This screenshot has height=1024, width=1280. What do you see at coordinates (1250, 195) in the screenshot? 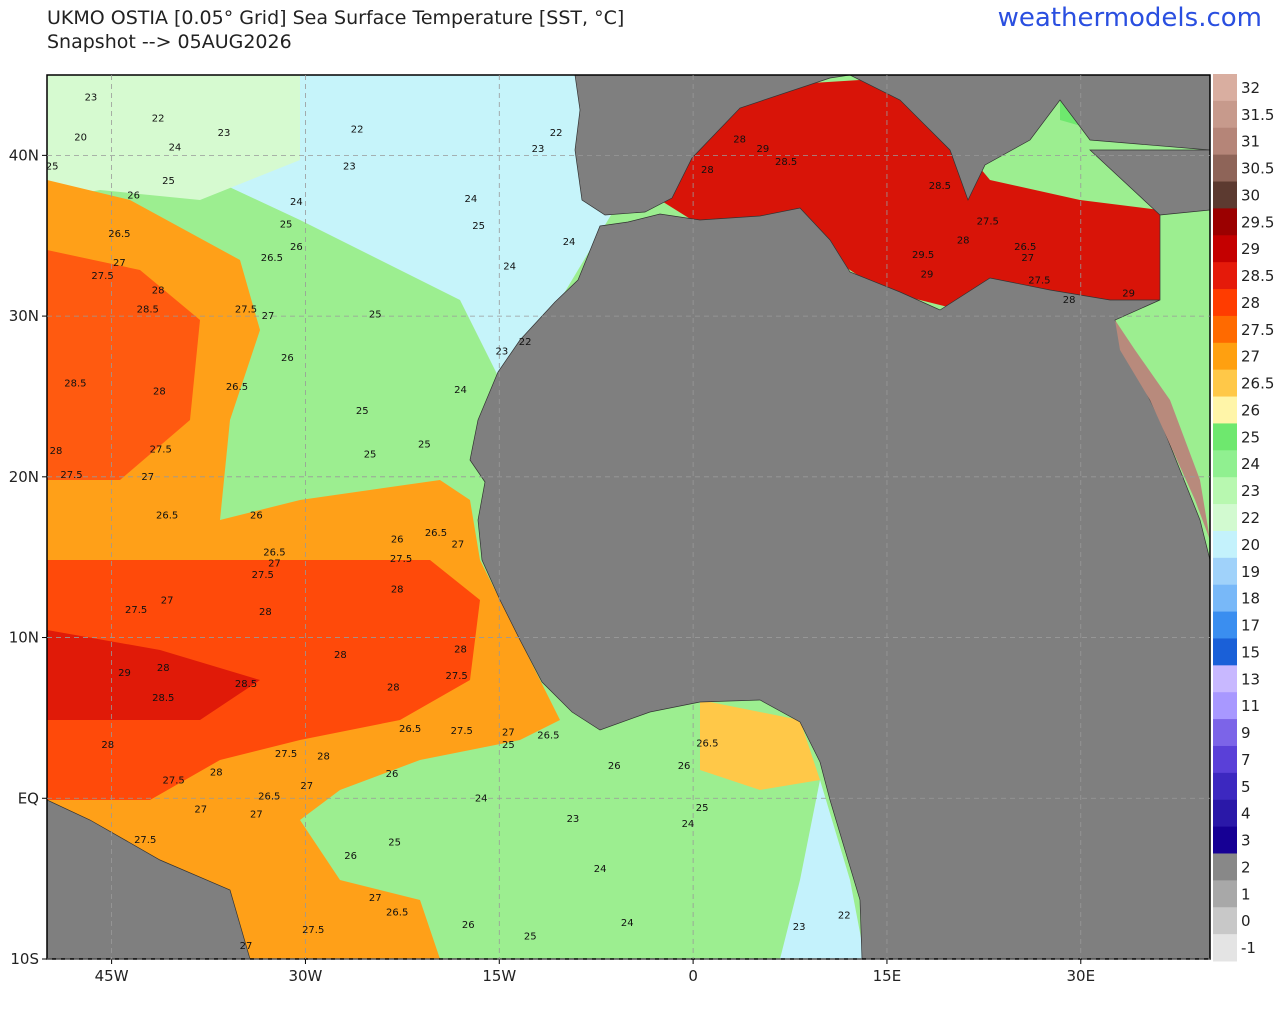
I see `colorbar-label: 30` at bounding box center [1250, 195].